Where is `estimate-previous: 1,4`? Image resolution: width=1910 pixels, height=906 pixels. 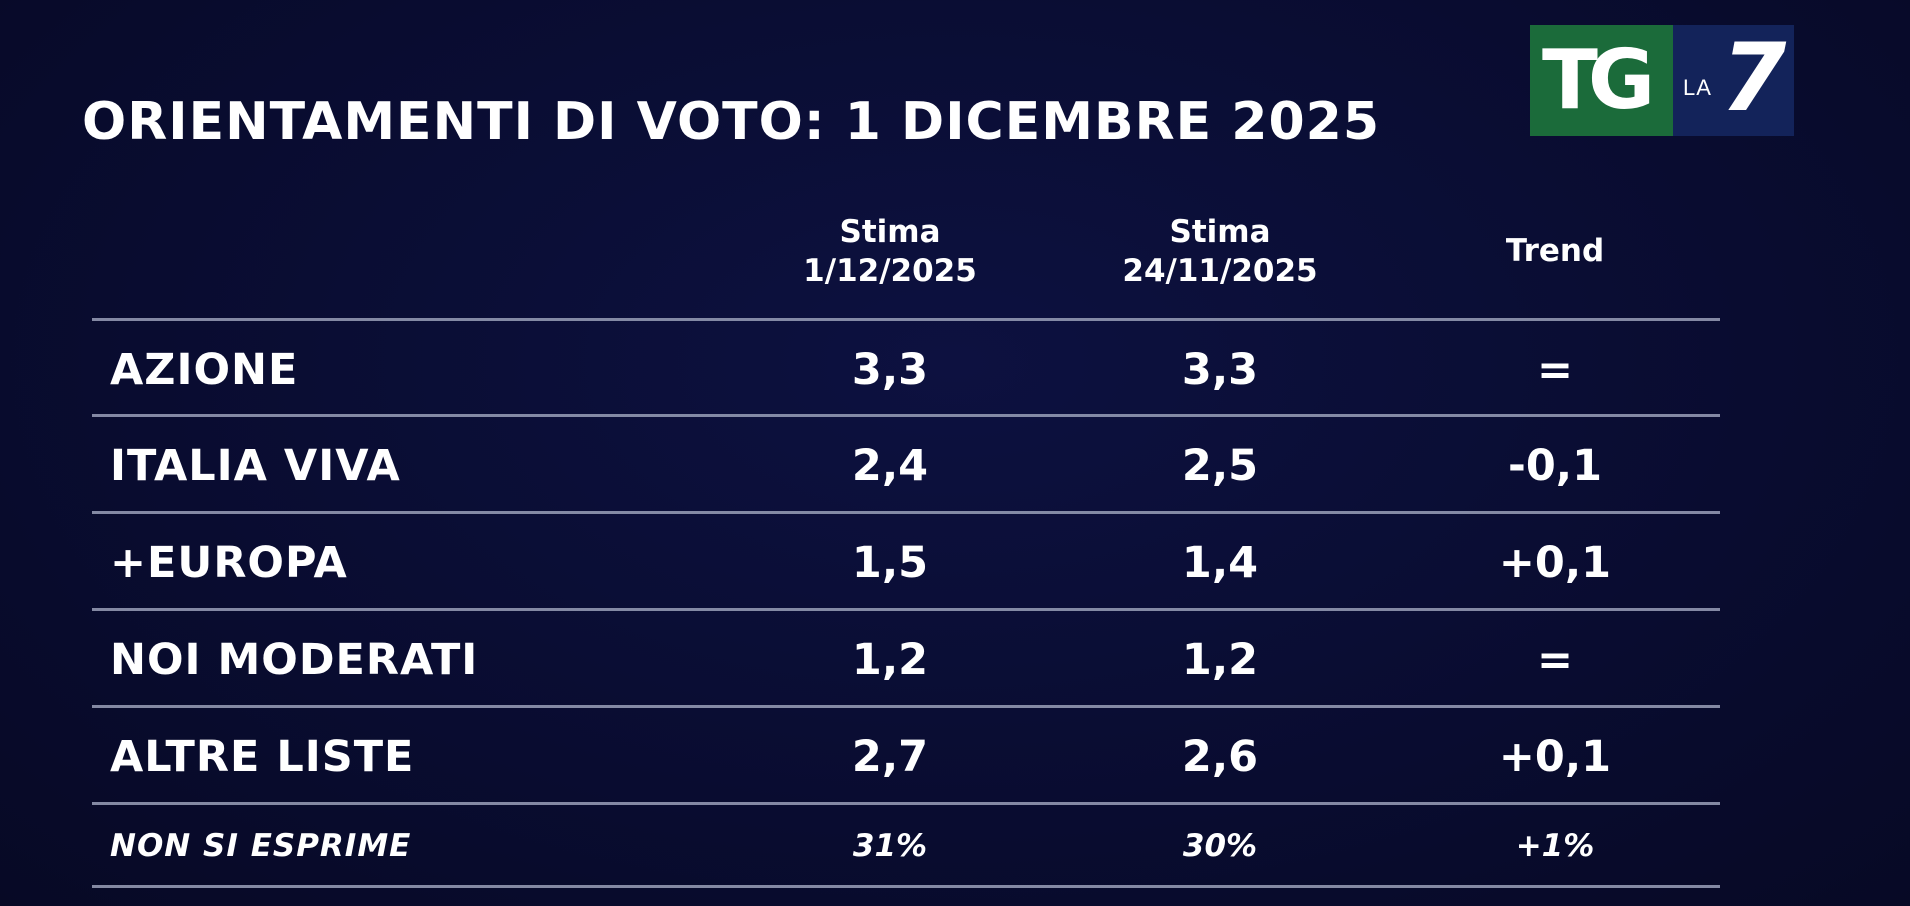
estimate-previous: 1,4 is located at coordinates (1220, 563).